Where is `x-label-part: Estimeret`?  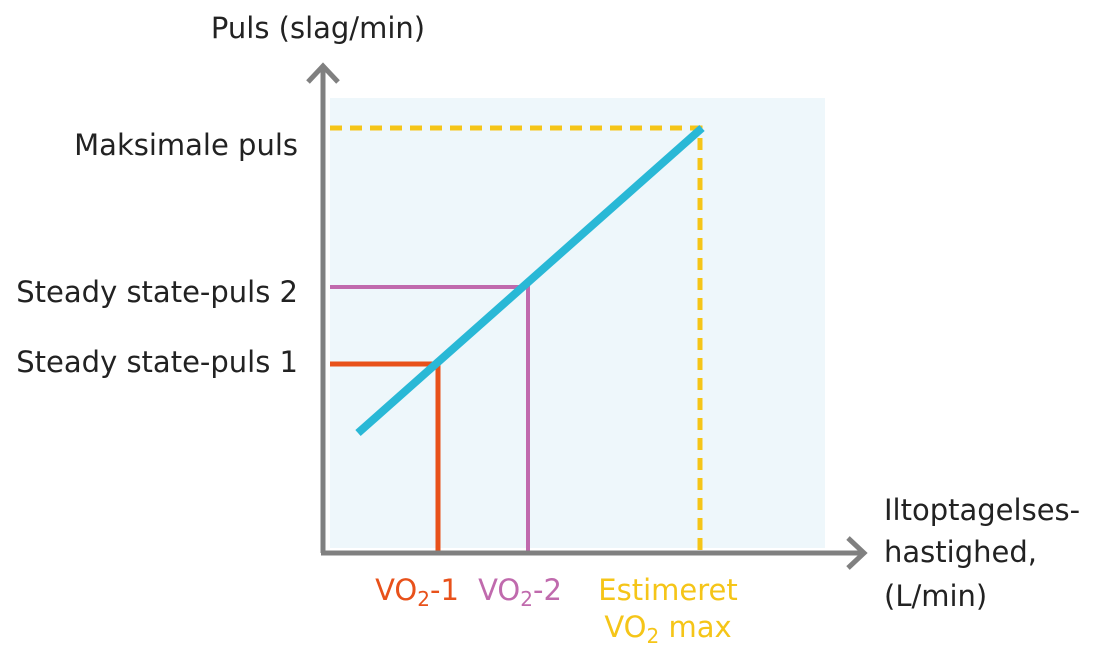 x-label-part: Estimeret is located at coordinates (667, 590).